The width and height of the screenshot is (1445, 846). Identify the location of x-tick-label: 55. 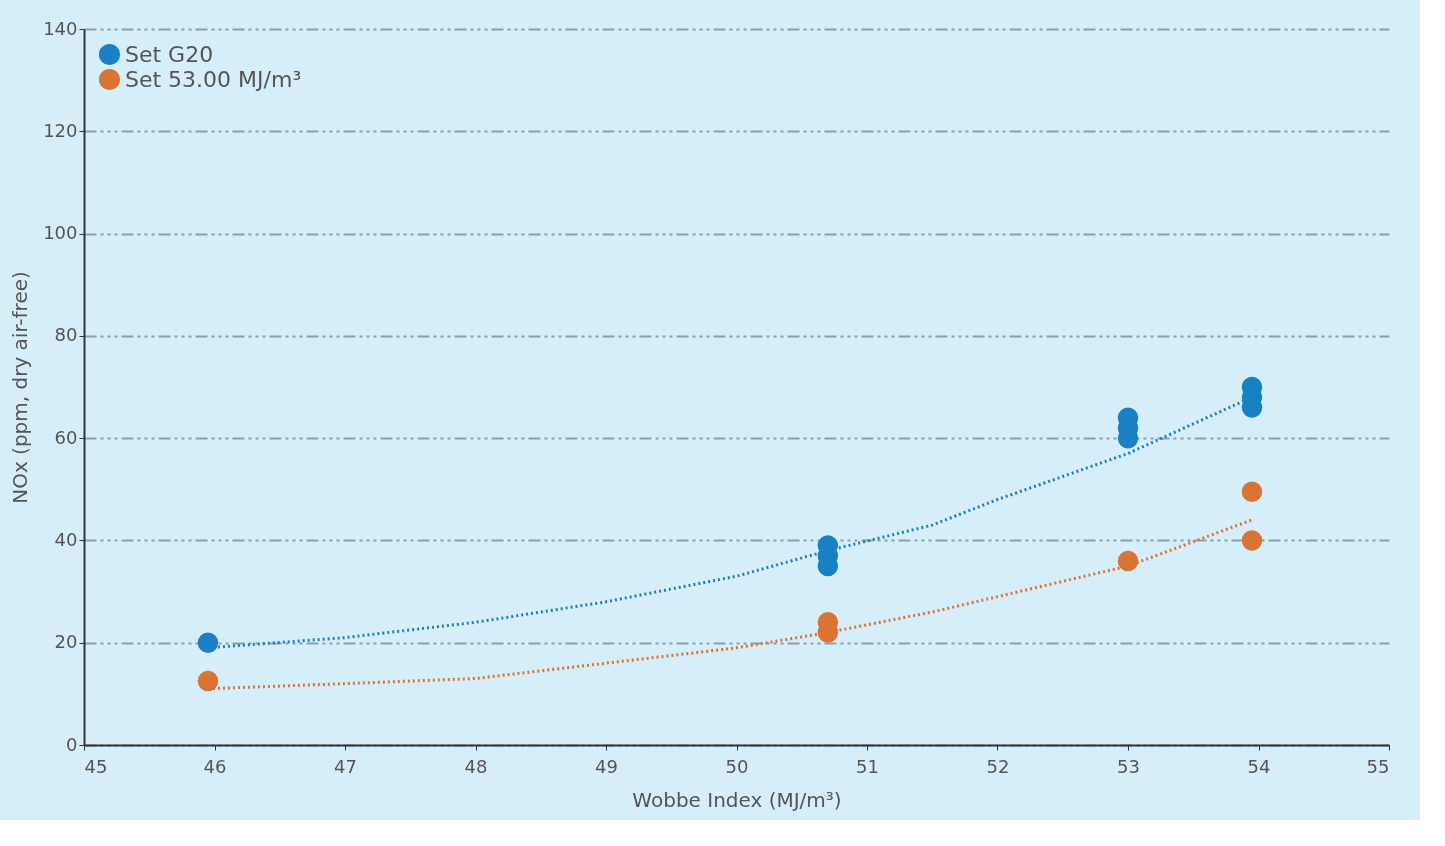
(1378, 766).